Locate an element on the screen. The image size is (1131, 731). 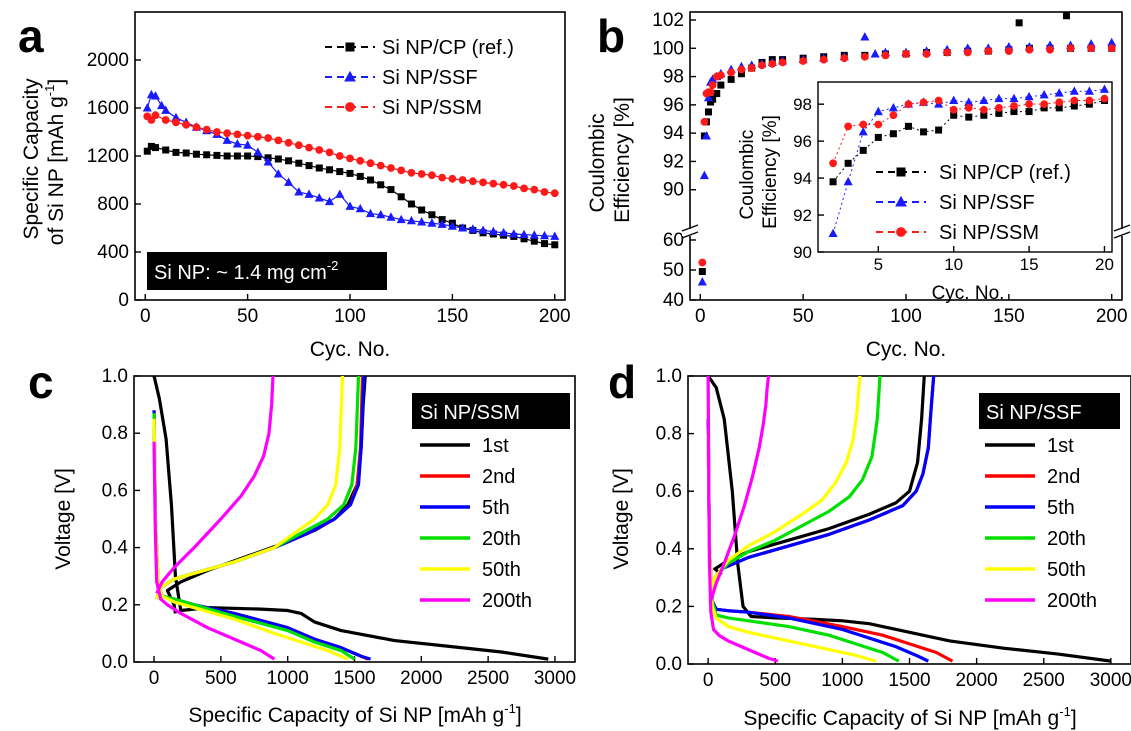
panel-c-legend-label-2: 5th is located at coordinates (496, 508).